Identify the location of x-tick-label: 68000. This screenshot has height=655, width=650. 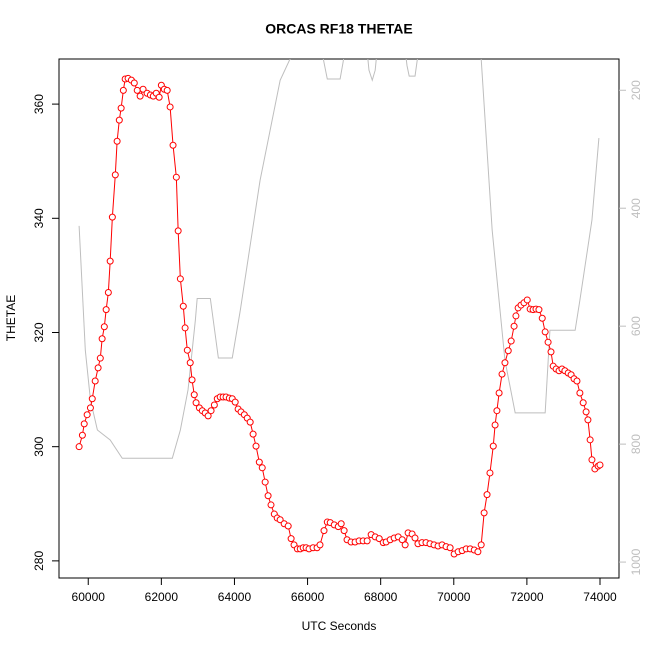
(381, 597).